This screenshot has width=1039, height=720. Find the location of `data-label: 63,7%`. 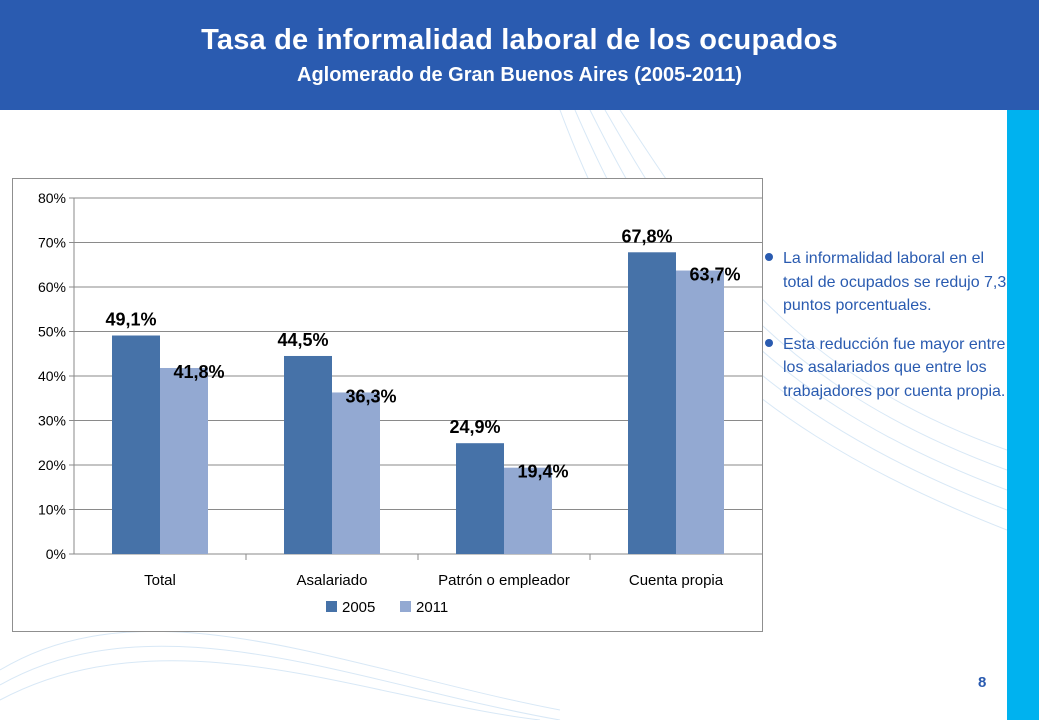

data-label: 63,7% is located at coordinates (714, 275).